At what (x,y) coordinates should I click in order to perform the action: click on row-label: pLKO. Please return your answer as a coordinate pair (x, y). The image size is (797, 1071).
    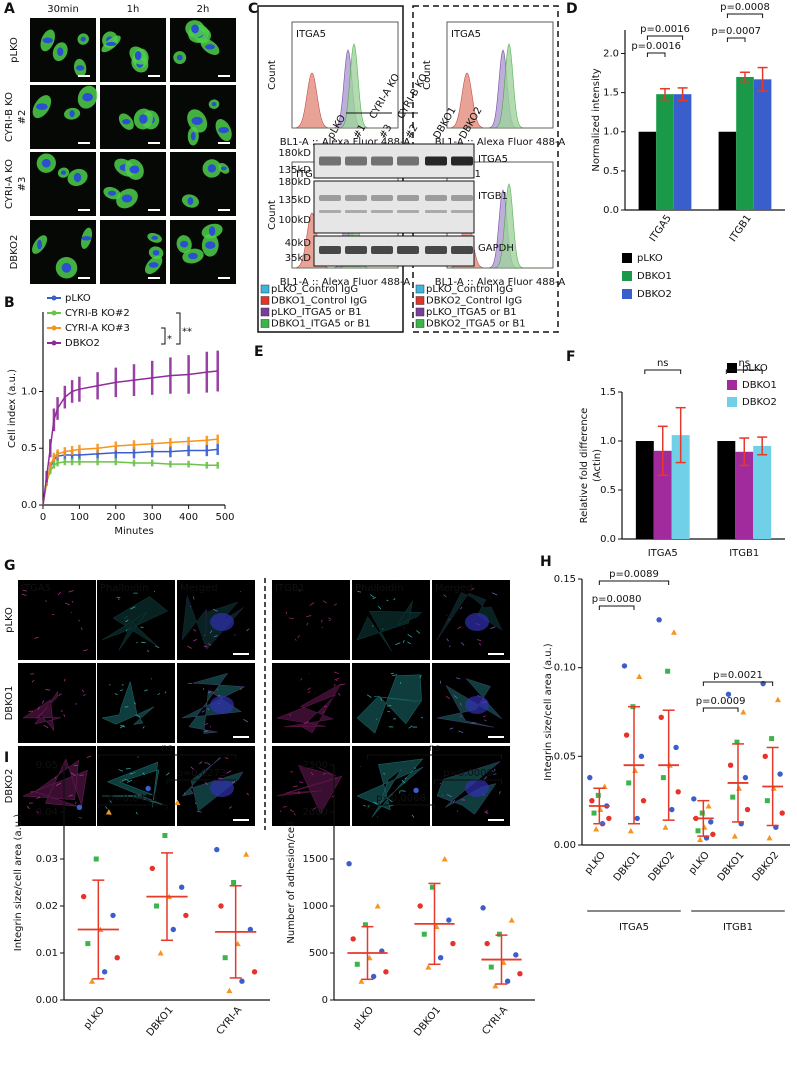
    Looking at the image, I should click on (9, 620).